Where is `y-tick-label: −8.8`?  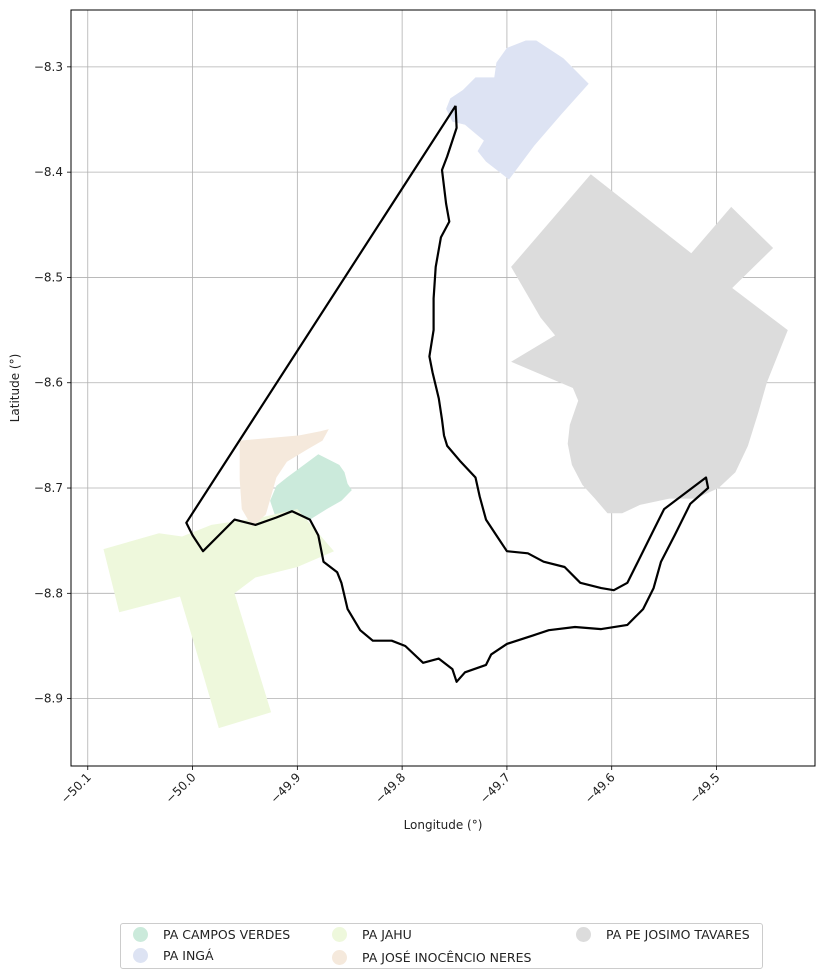 y-tick-label: −8.8 is located at coordinates (48, 593).